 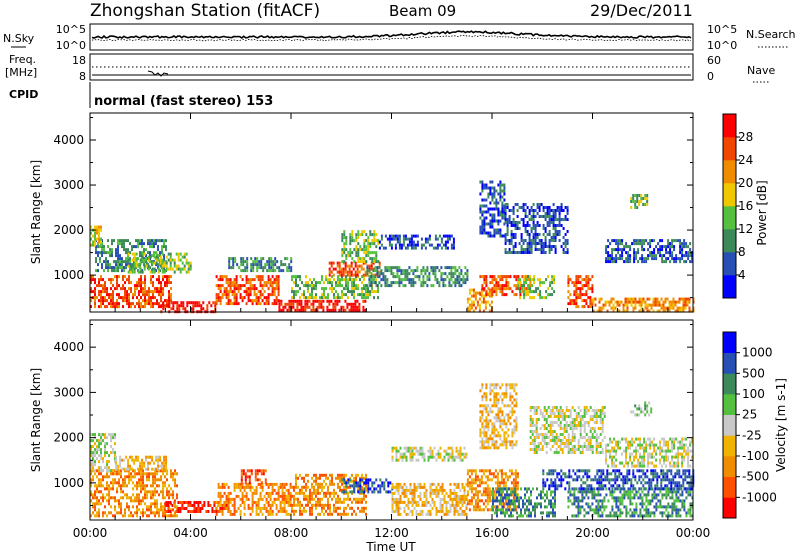 What do you see at coordinates (729, 195) in the screenshot?
I see `colorbar-swatch` at bounding box center [729, 195].